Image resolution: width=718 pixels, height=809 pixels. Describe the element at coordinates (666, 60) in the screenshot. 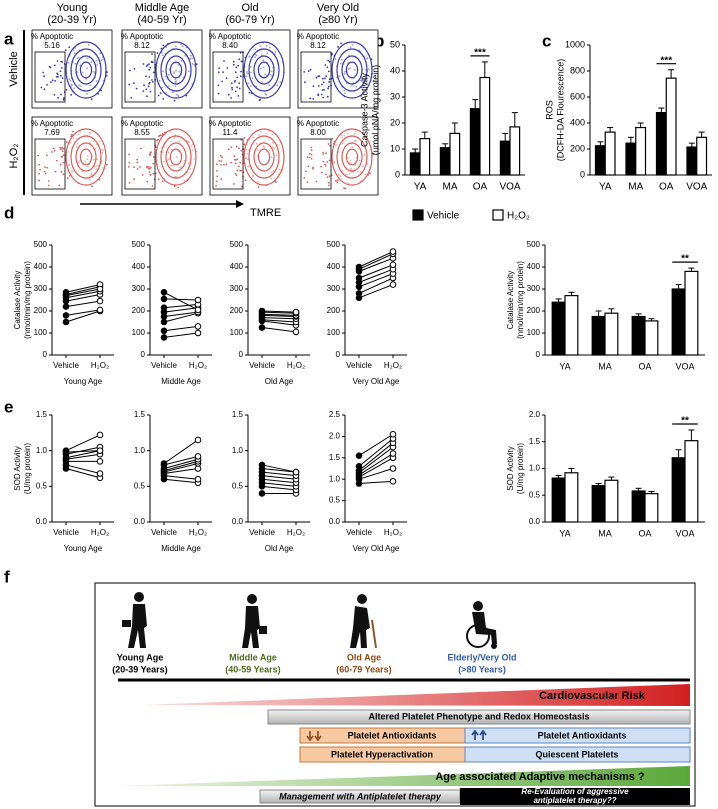

I see `significance-label: ***` at that location.